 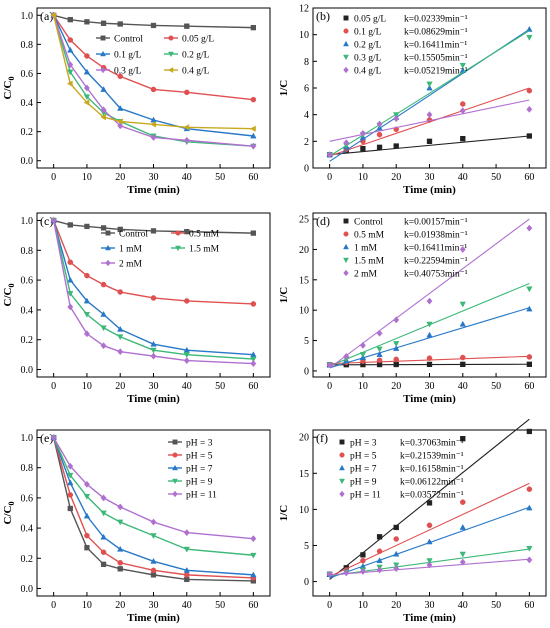 What do you see at coordinates (27, 340) in the screenshot?
I see `y-tick-label: 0.2` at bounding box center [27, 340].